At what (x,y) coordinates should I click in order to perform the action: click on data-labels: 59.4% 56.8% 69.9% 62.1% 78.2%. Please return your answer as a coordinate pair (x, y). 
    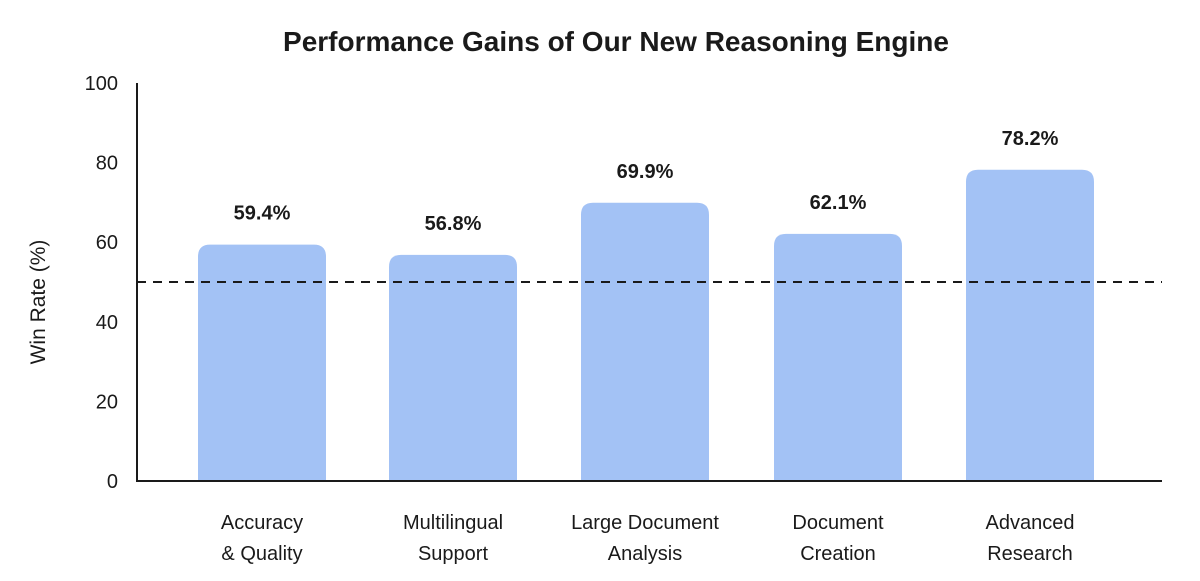
    Looking at the image, I should click on (646, 181).